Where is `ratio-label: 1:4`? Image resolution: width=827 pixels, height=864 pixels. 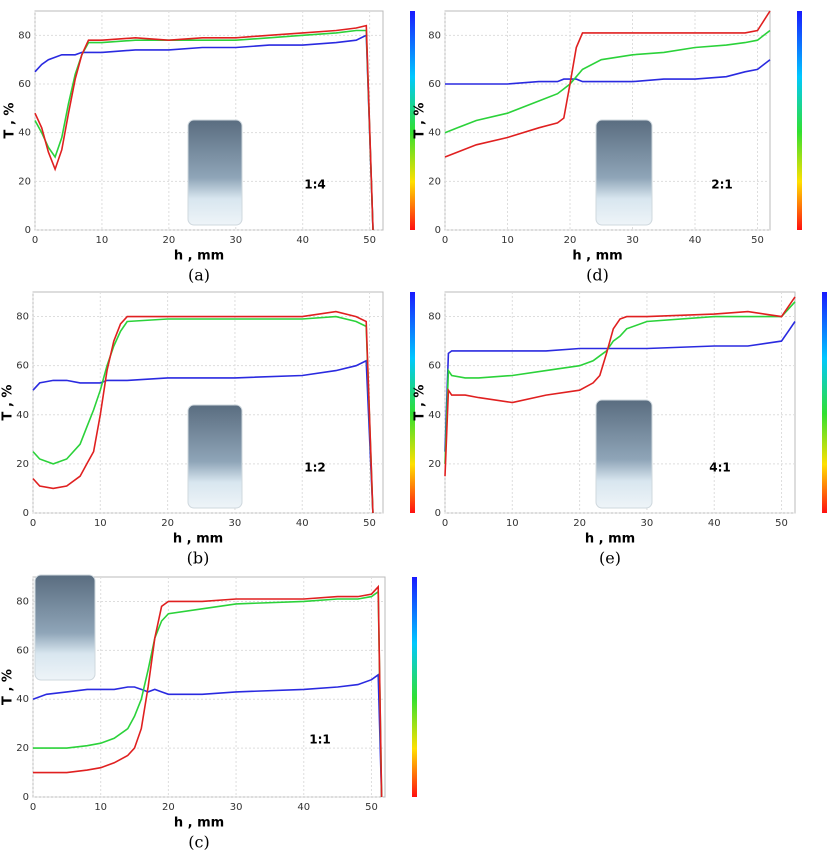 ratio-label: 1:4 is located at coordinates (315, 185).